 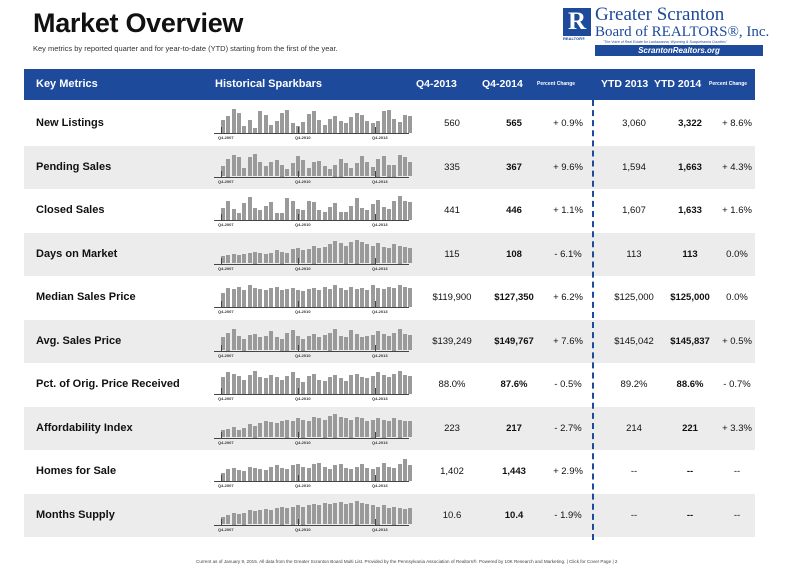 I want to click on metric-name: Homes for Sale, so click(x=76, y=471).